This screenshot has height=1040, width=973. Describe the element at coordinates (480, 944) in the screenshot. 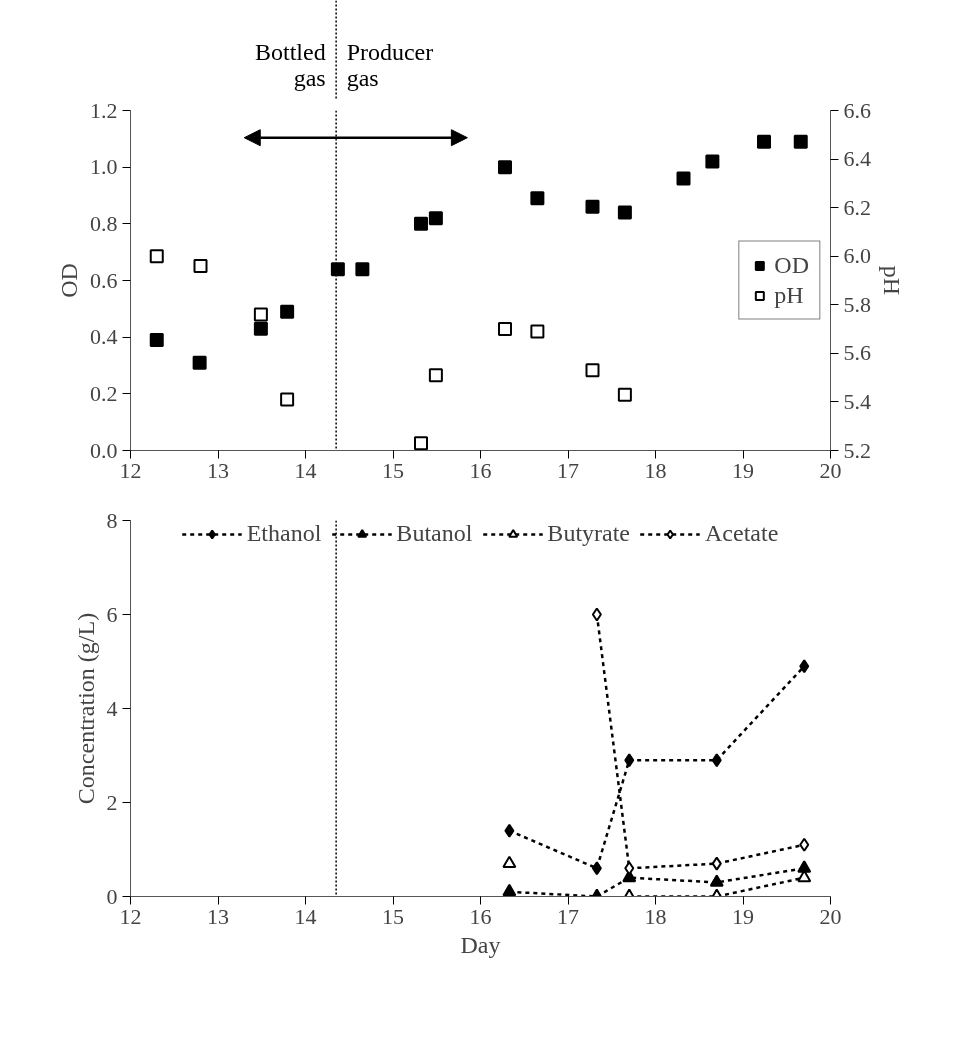

I see `x-axis-title: Day` at that location.